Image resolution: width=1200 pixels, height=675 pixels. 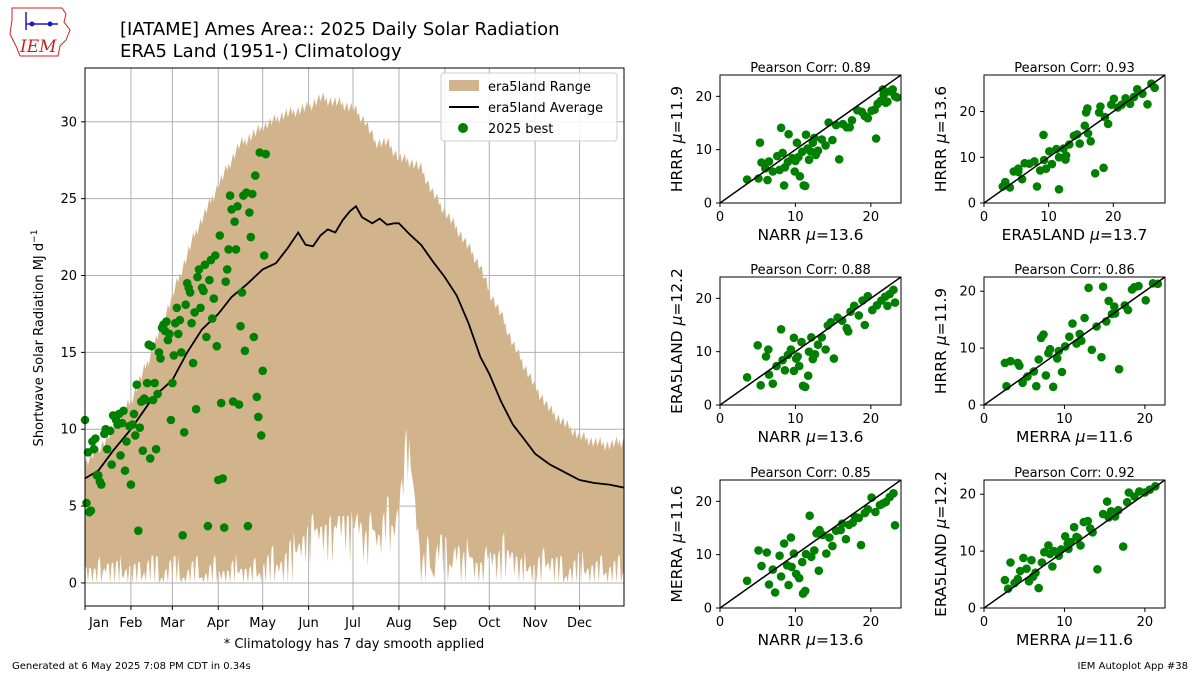 I want to click on main-x-note: * Climatology has 7 day smooth applied, so click(x=354, y=644).